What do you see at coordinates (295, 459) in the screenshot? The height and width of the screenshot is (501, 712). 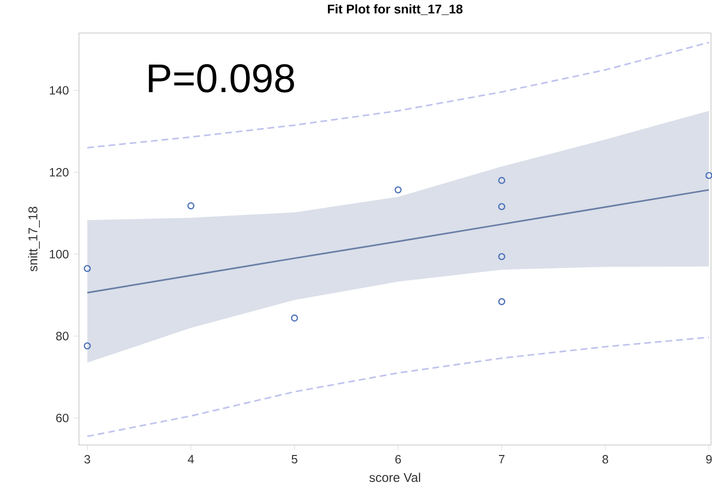 I see `x-tick-label: 5` at bounding box center [295, 459].